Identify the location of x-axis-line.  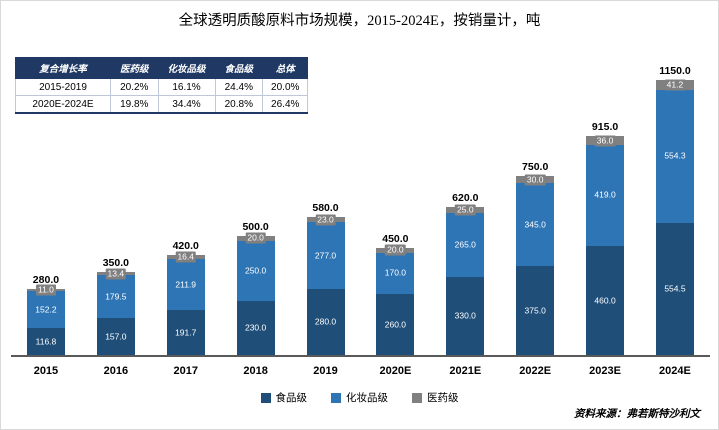
(360, 356).